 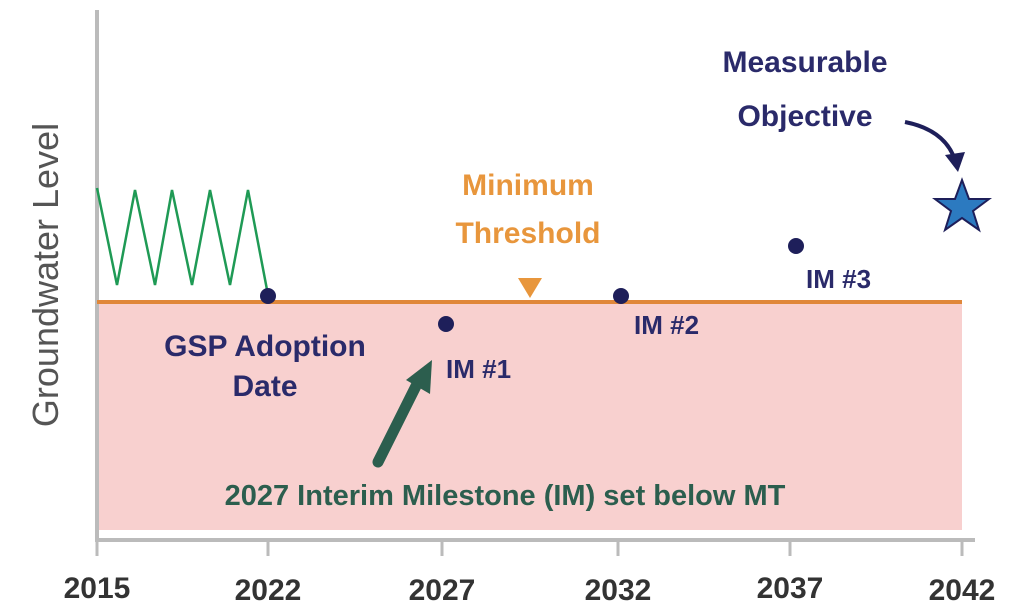 What do you see at coordinates (796, 246) in the screenshot?
I see `im3-point` at bounding box center [796, 246].